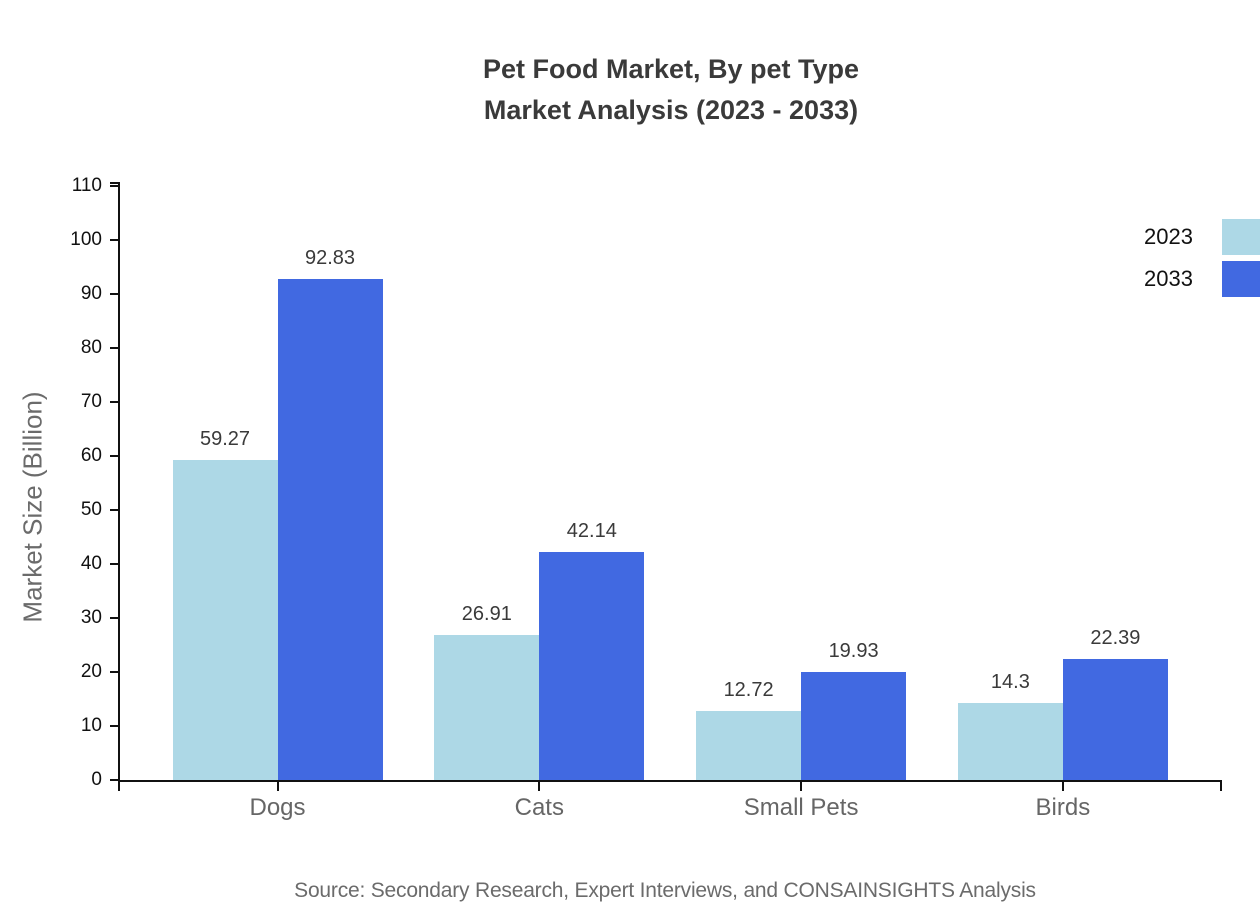  I want to click on y-tick-label: 90, so click(91, 293).